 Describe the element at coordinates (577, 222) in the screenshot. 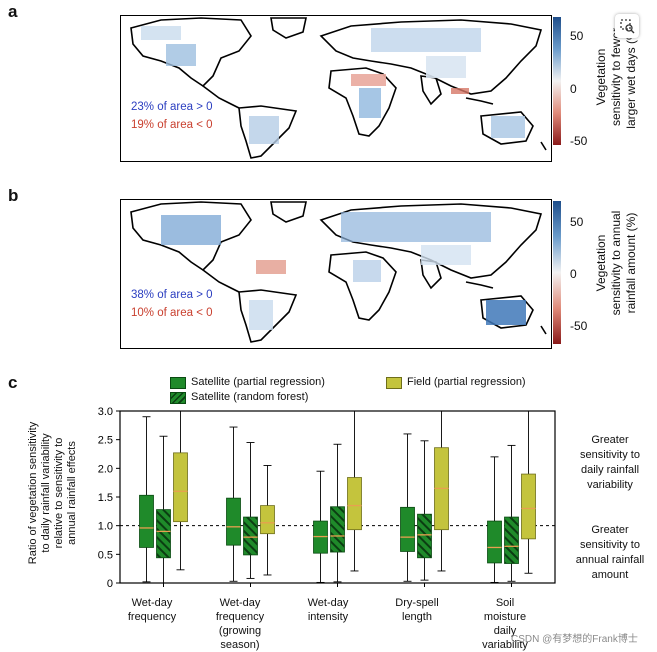

I see `colorbar-b-tick-high: 50` at that location.